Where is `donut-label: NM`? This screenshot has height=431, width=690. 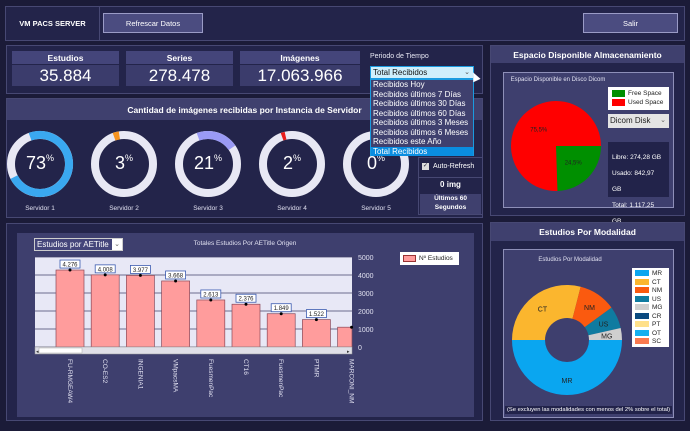
donut-label: NM is located at coordinates (589, 308).